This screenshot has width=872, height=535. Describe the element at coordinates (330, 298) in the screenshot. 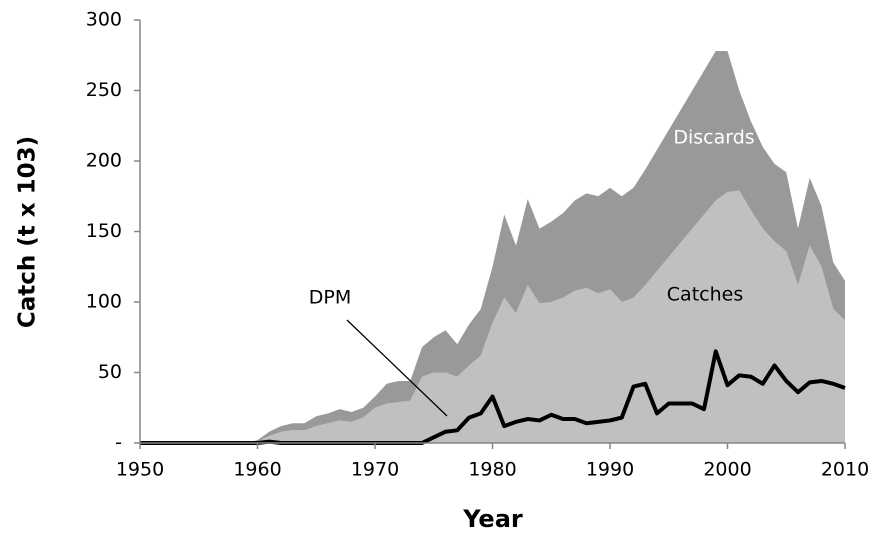

I see `annotation: DPM` at that location.